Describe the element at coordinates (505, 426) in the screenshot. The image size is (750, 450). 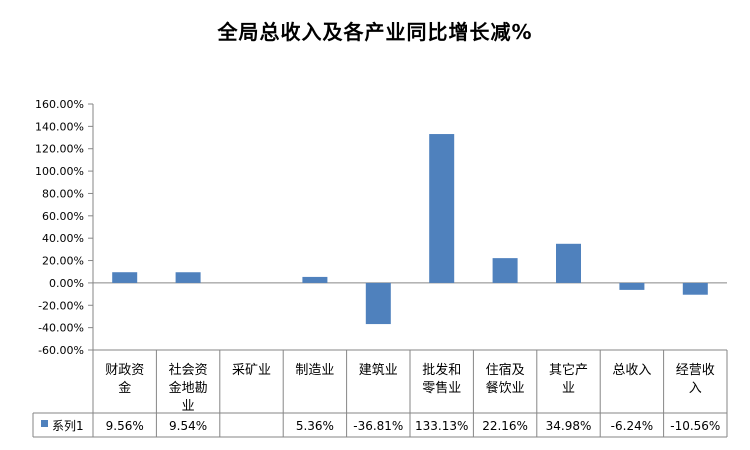
I see `data-label: 22.16%` at that location.